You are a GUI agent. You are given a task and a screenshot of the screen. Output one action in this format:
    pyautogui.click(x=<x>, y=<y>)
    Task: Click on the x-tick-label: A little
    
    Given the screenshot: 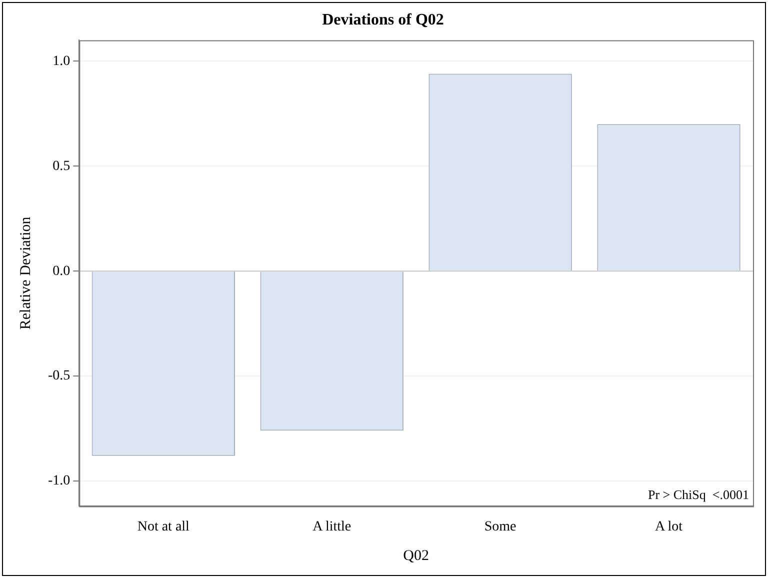 What is the action you would take?
    pyautogui.click(x=332, y=526)
    